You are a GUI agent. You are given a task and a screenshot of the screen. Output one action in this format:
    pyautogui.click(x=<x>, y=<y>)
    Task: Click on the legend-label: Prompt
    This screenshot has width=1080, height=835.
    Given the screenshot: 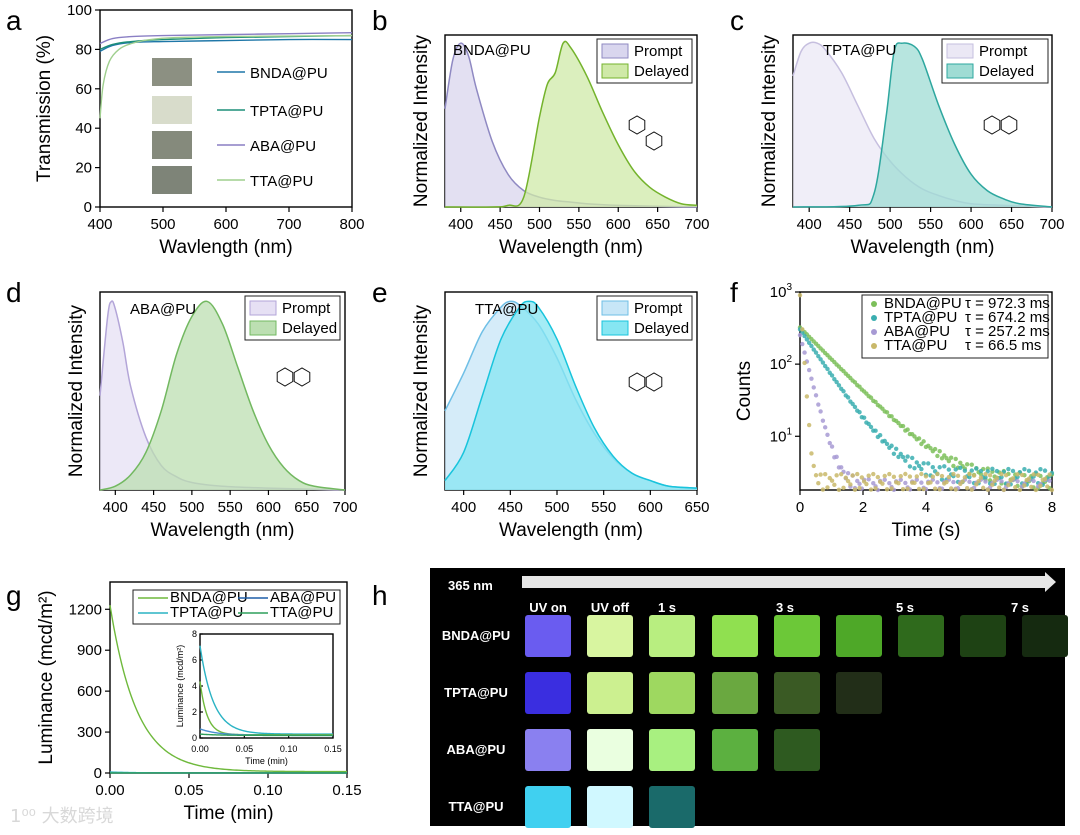 What is the action you would take?
    pyautogui.click(x=658, y=51)
    